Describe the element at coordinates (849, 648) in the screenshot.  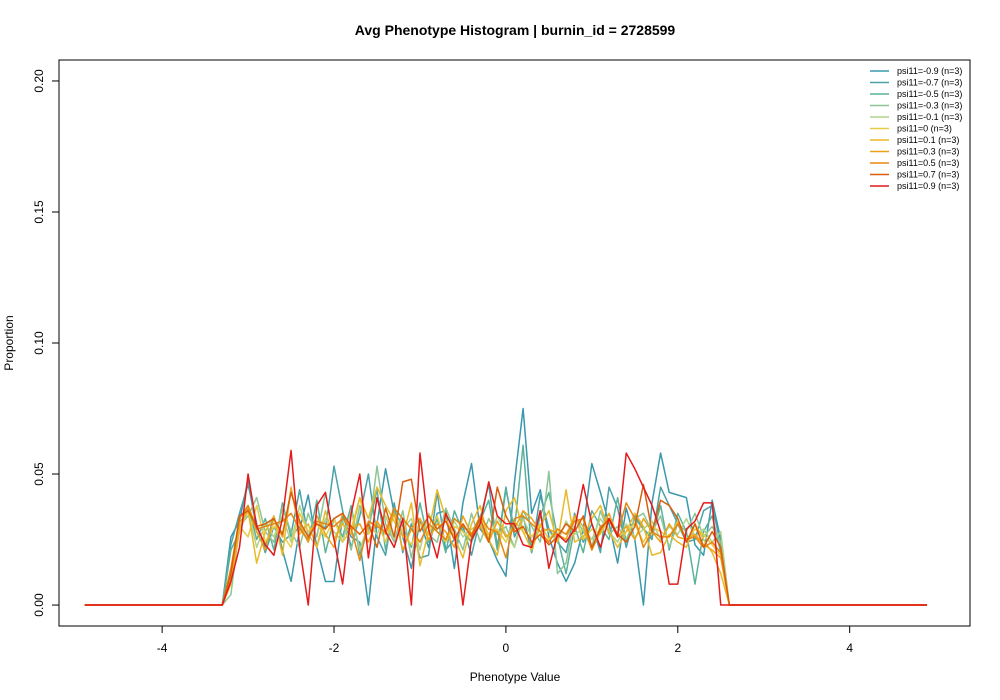
I see `x-tick-label: 4` at that location.